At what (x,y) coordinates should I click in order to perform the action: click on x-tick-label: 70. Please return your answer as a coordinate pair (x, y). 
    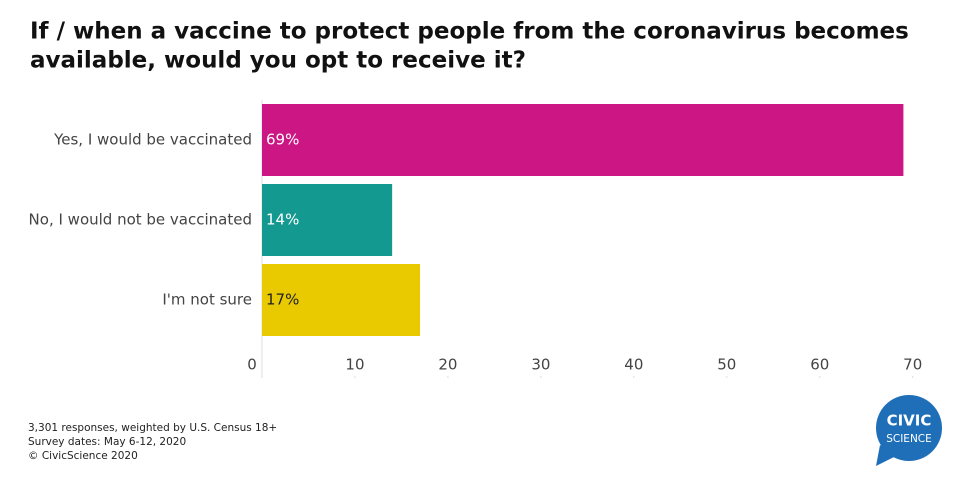
    Looking at the image, I should click on (912, 365).